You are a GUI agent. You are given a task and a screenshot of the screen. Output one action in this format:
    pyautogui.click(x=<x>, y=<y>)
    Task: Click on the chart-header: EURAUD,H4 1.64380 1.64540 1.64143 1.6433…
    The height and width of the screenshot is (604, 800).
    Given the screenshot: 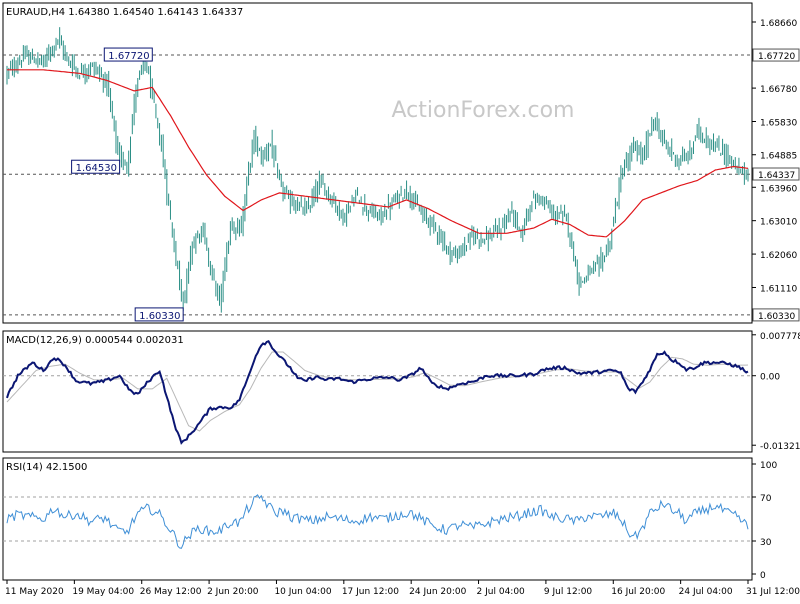 What is the action you would take?
    pyautogui.click(x=124, y=12)
    